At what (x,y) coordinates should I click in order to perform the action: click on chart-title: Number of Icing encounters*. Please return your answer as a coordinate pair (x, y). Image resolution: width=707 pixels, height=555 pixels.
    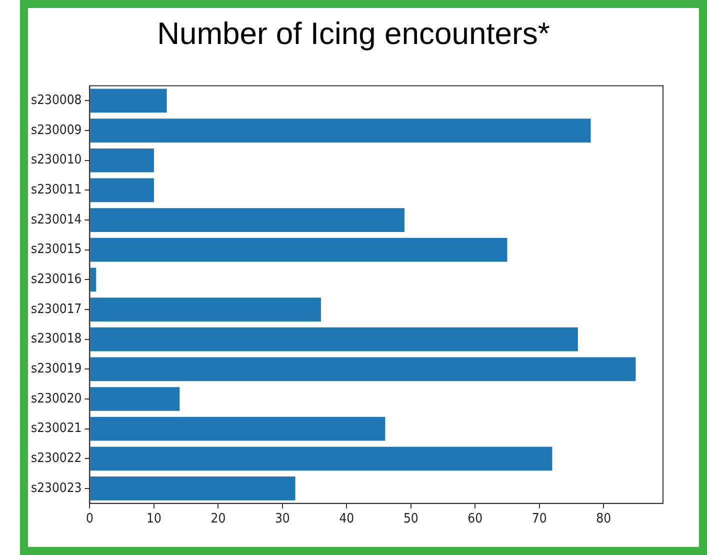
    Looking at the image, I should click on (353, 34).